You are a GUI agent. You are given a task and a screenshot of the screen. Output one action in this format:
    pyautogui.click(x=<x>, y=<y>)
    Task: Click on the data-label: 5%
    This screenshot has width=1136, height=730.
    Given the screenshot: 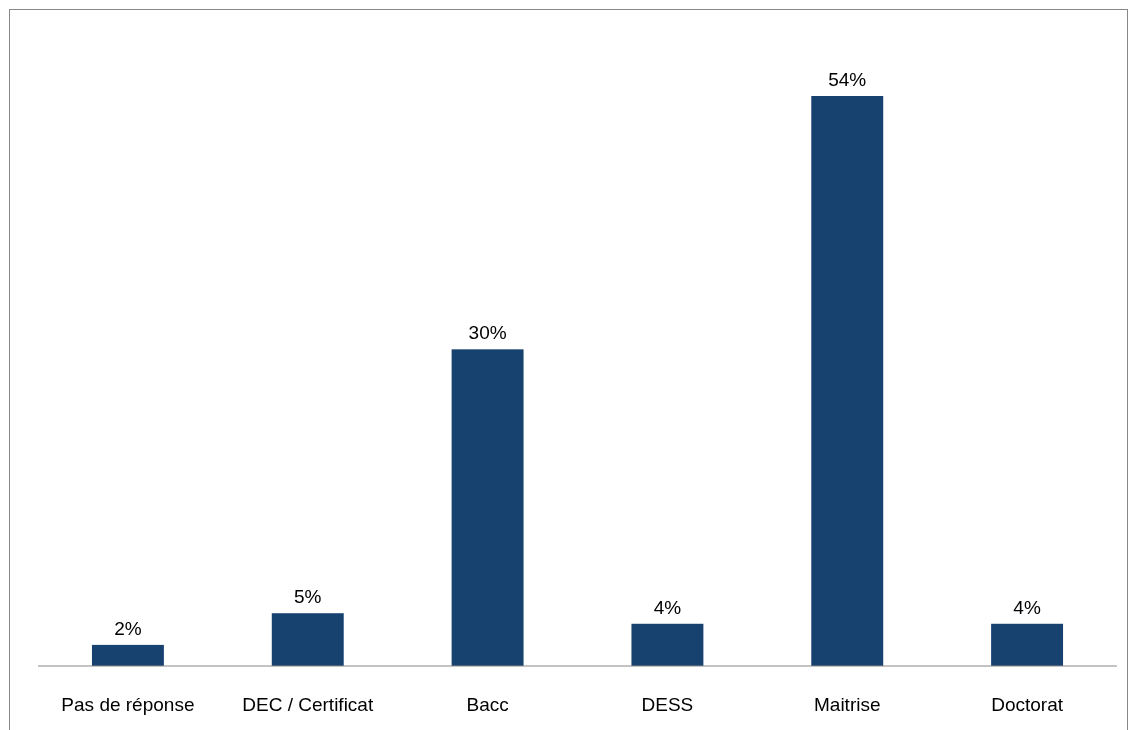 What is the action you would take?
    pyautogui.click(x=308, y=597)
    